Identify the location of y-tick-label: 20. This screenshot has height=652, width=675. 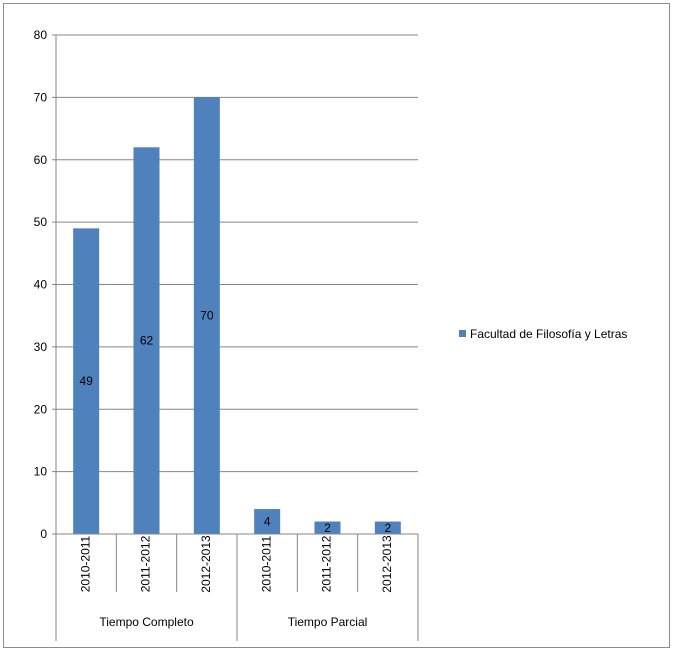
(41, 409).